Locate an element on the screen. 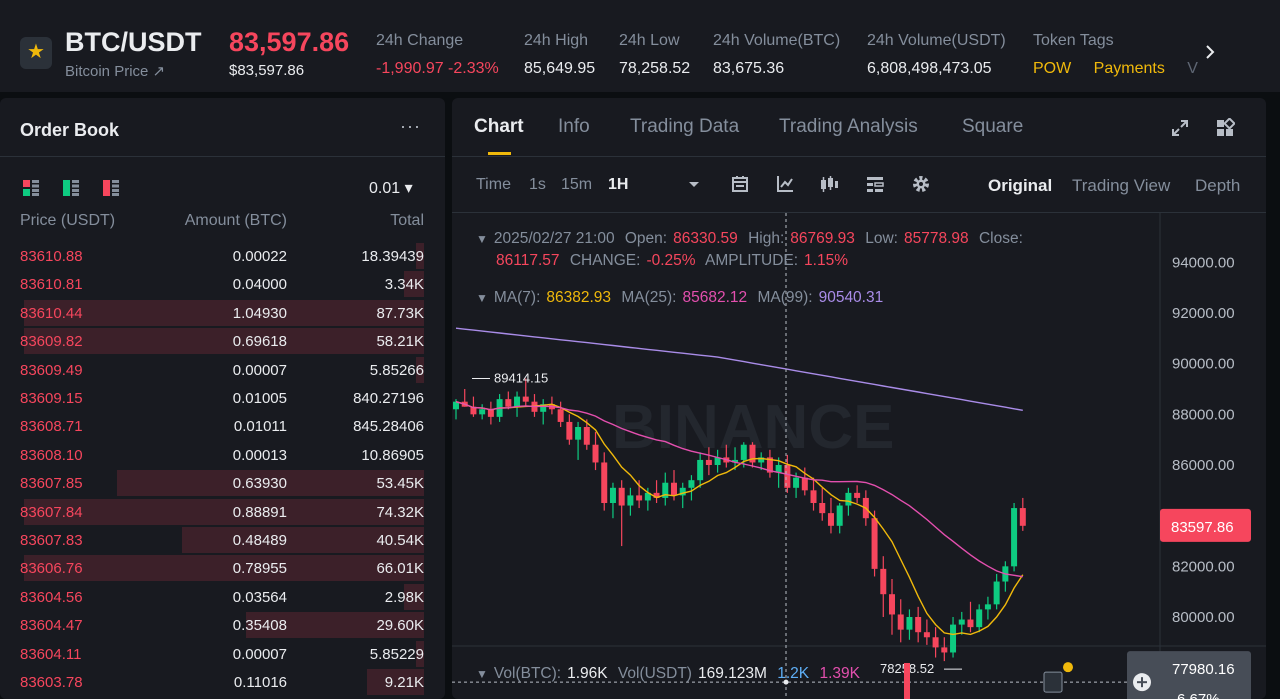 The height and width of the screenshot is (699, 1280). cursor-price-tag-bg is located at coordinates (1189, 675).